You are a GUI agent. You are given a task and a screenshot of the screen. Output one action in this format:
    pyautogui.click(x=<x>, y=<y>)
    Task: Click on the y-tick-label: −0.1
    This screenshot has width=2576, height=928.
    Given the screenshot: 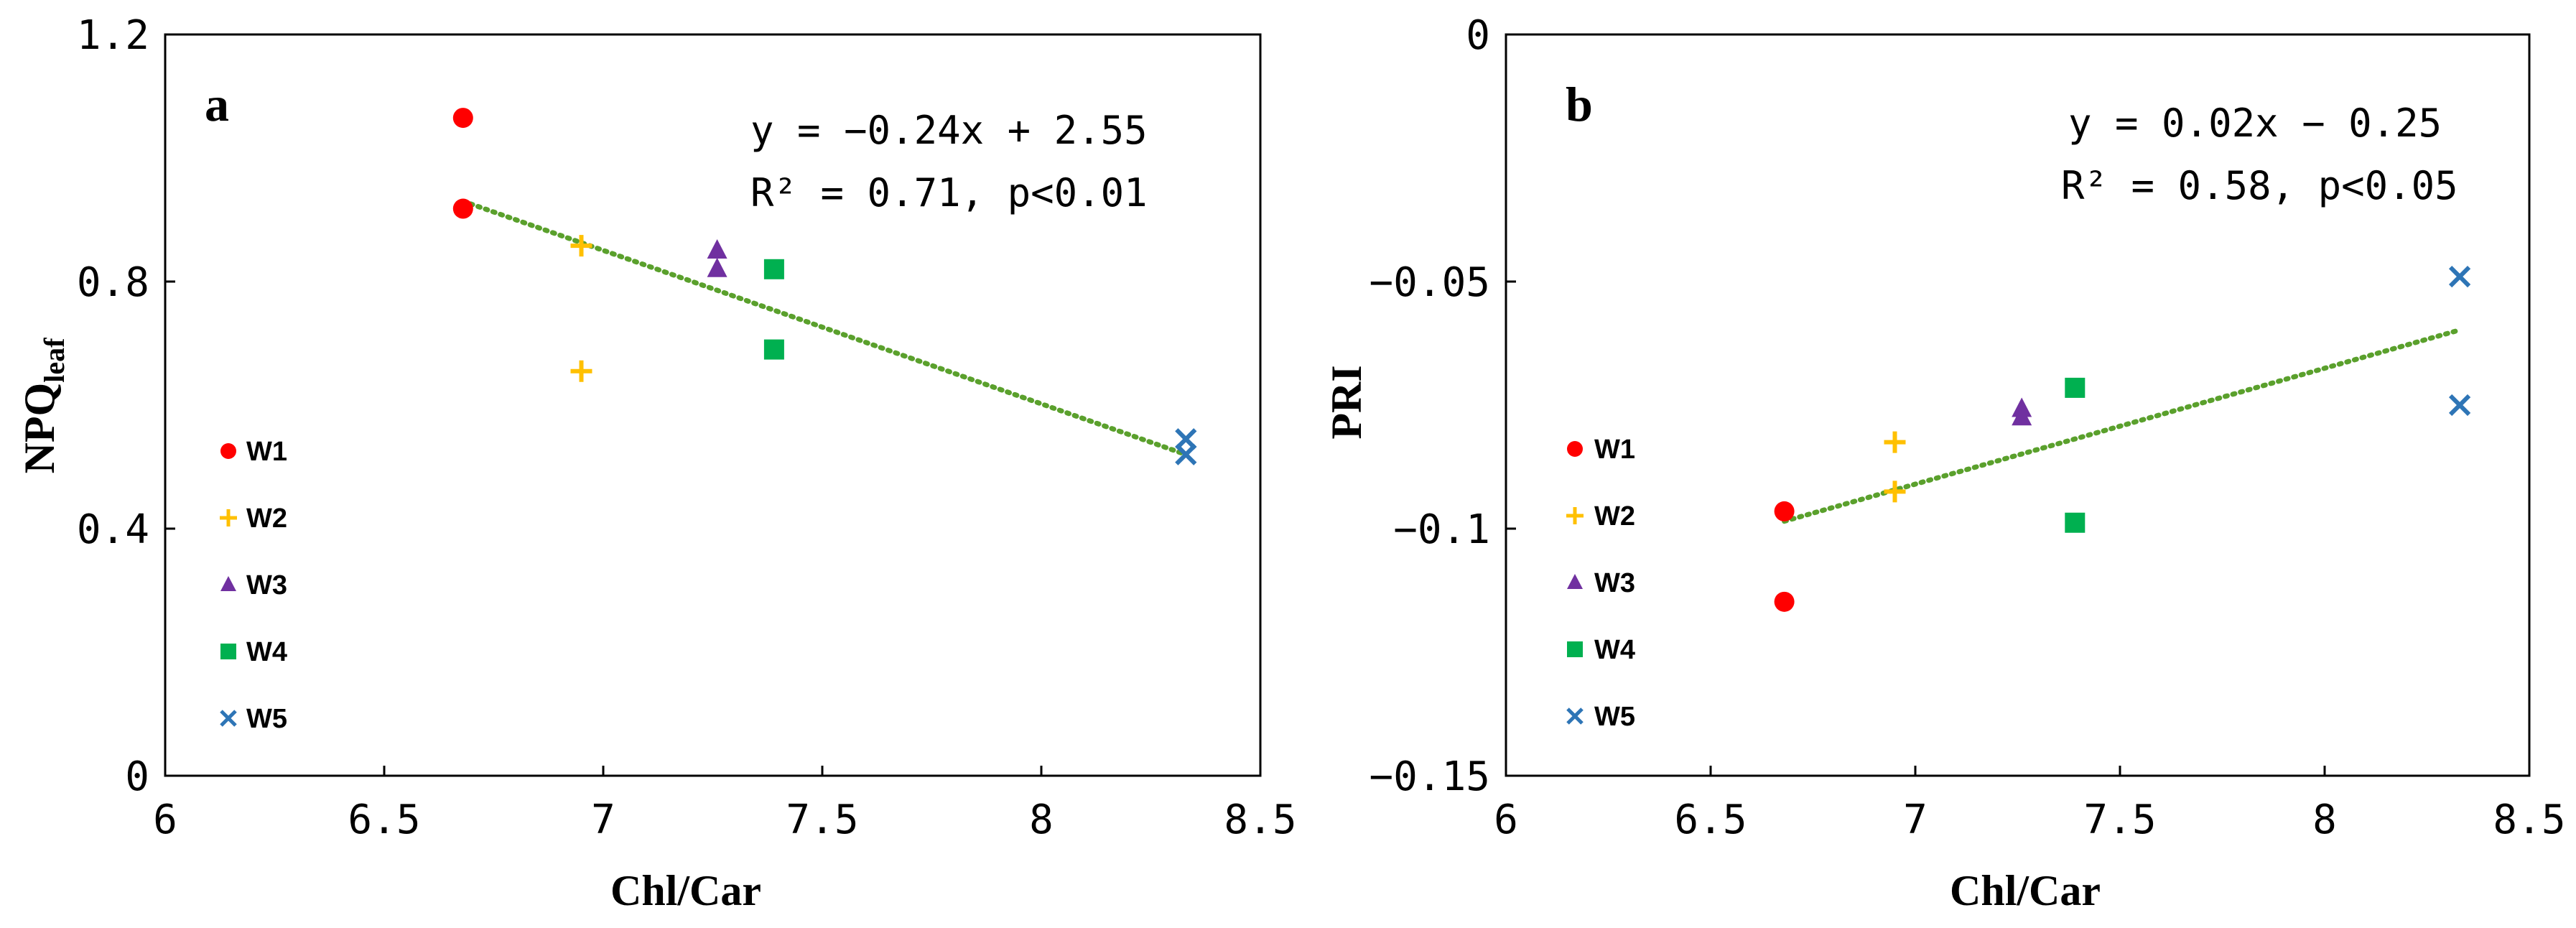 What is the action you would take?
    pyautogui.click(x=1441, y=529)
    